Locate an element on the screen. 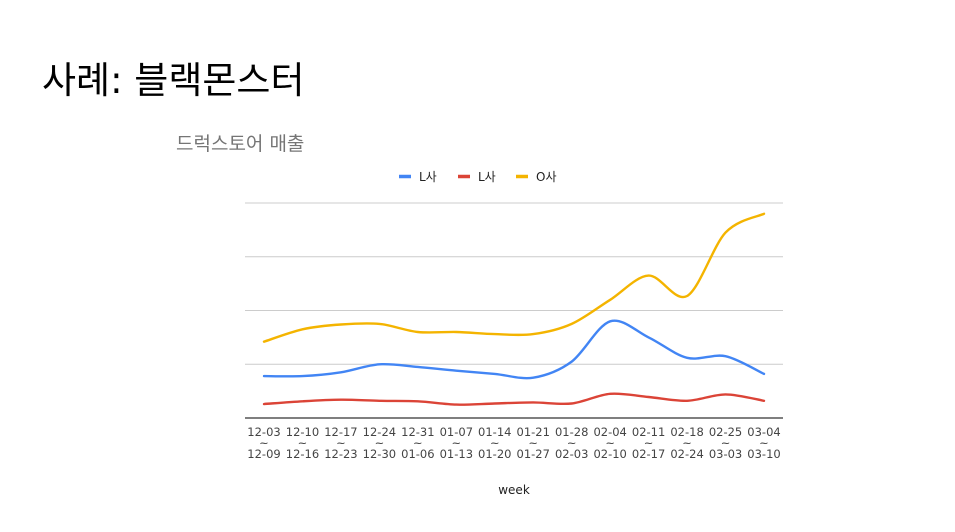 Image resolution: width=955 pixels, height=532 pixels. x-tick-label-10: 02-11 ~02-17 is located at coordinates (648, 443).